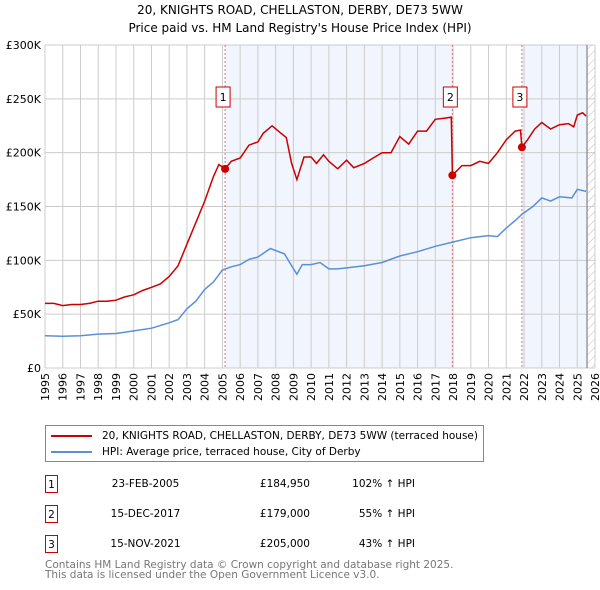  Describe the element at coordinates (594, 387) in the screenshot. I see `x-tick-label: 2026` at that location.